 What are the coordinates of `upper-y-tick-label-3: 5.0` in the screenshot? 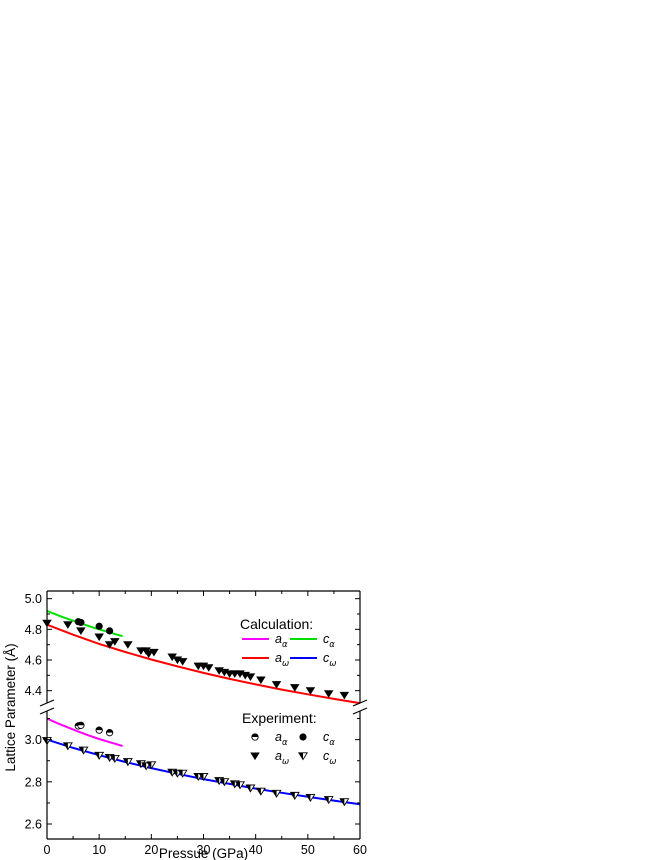 It's located at (33, 599).